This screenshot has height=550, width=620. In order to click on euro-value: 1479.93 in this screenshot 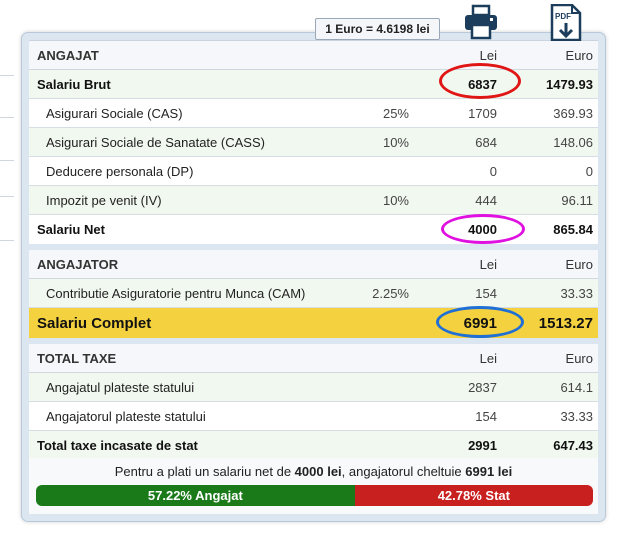, I will do `click(569, 84)`.